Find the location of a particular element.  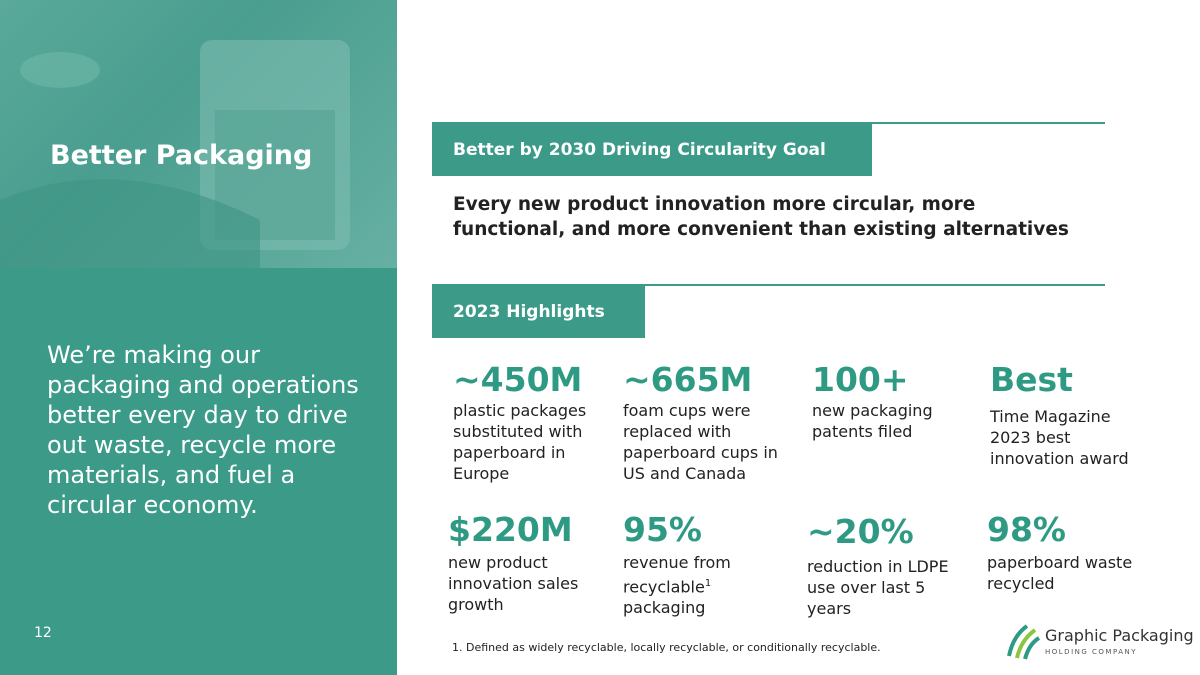

stat-value: ~20% is located at coordinates (860, 531).